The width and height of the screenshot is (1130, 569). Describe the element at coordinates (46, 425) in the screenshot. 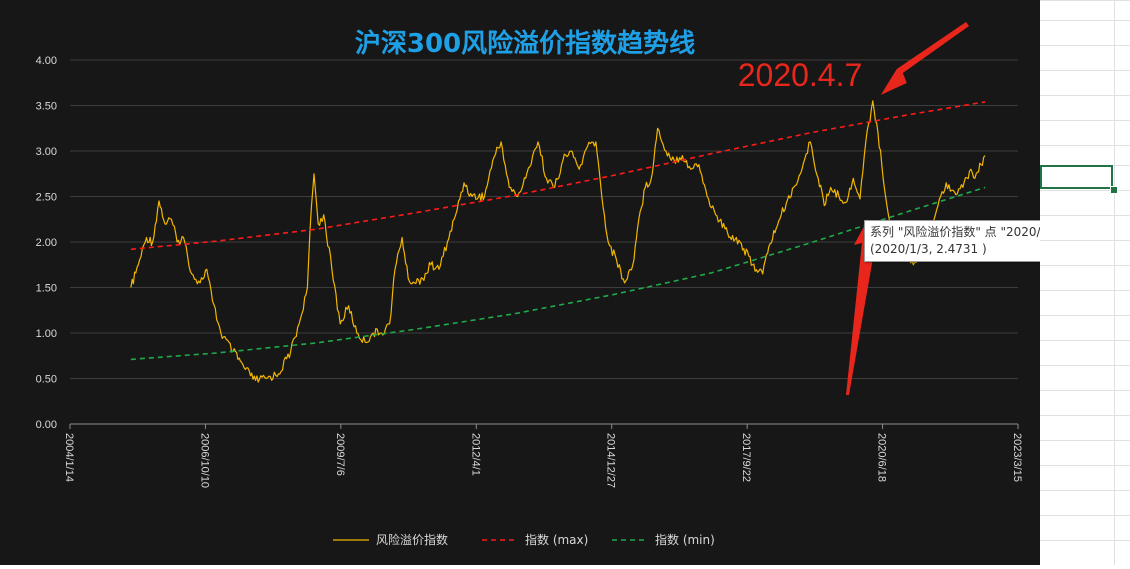

I see `y-tick-label: 0.00` at that location.